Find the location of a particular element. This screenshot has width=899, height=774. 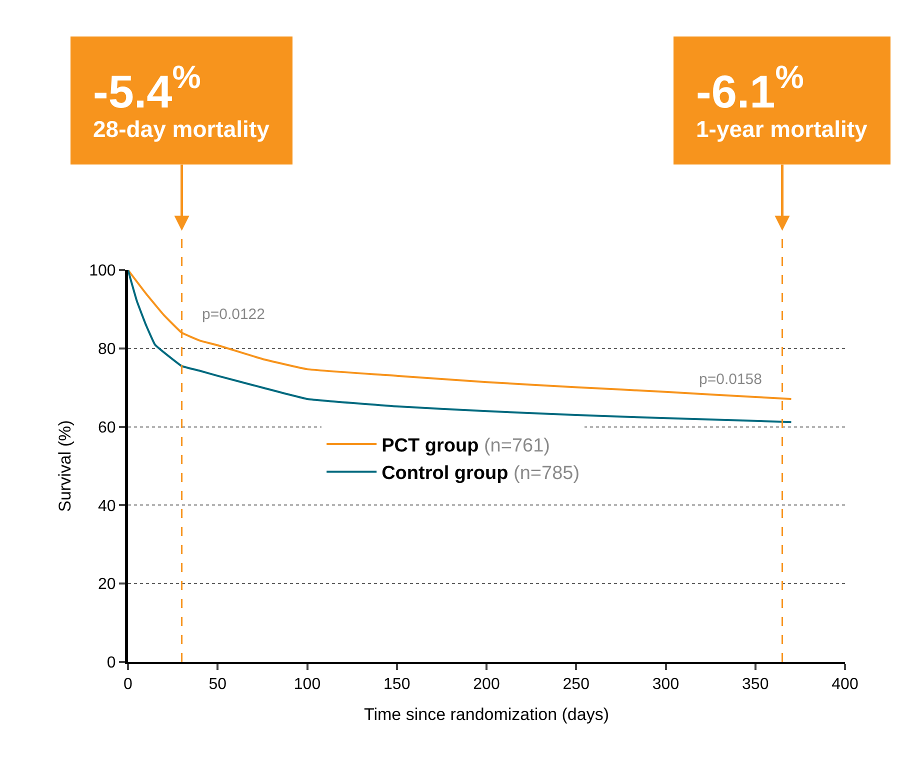

x-axis-title: Time since randomization (days) is located at coordinates (487, 714).